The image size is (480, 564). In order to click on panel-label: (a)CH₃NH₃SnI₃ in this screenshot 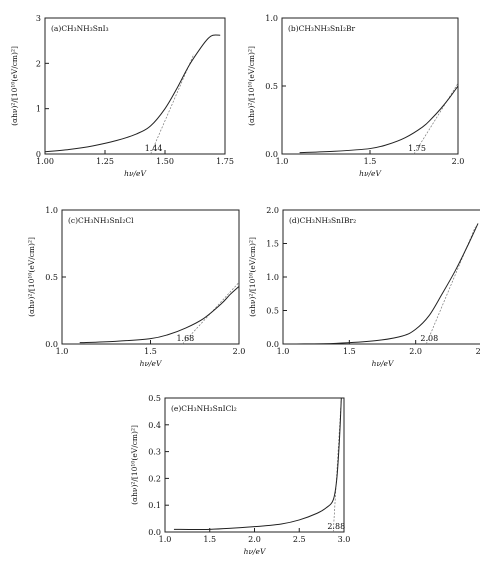, I will do `click(80, 28)`.